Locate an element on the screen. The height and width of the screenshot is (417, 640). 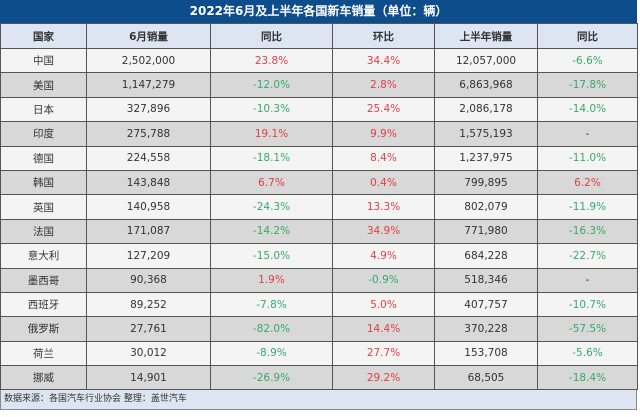
cell-country: 西班牙 is located at coordinates (43, 304).